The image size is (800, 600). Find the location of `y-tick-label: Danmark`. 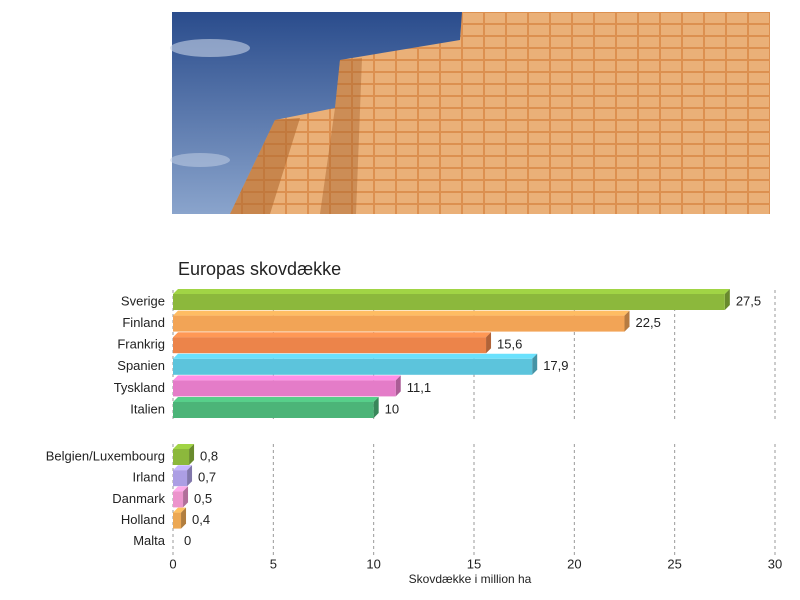

y-tick-label: Danmark is located at coordinates (138, 498).